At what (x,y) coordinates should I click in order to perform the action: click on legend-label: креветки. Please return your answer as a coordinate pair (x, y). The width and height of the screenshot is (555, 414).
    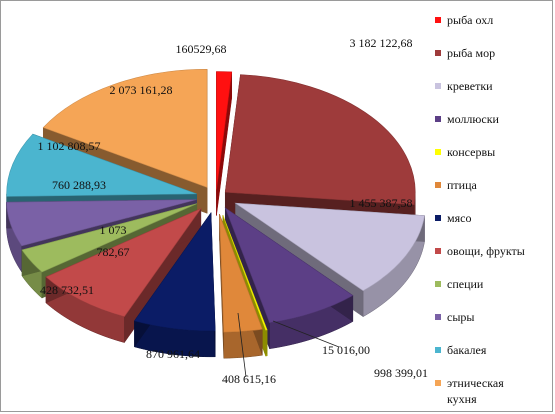
    Looking at the image, I should click on (470, 86).